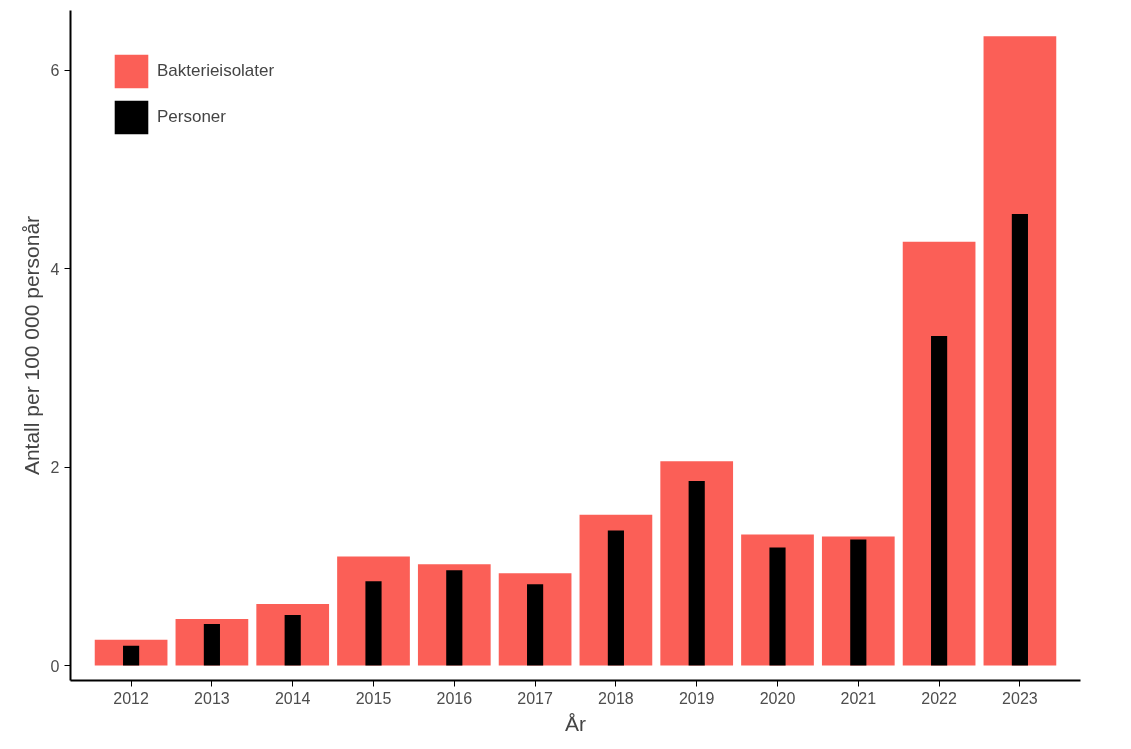  Describe the element at coordinates (216, 71) in the screenshot. I see `legend-label: Bakterieisolater` at that location.